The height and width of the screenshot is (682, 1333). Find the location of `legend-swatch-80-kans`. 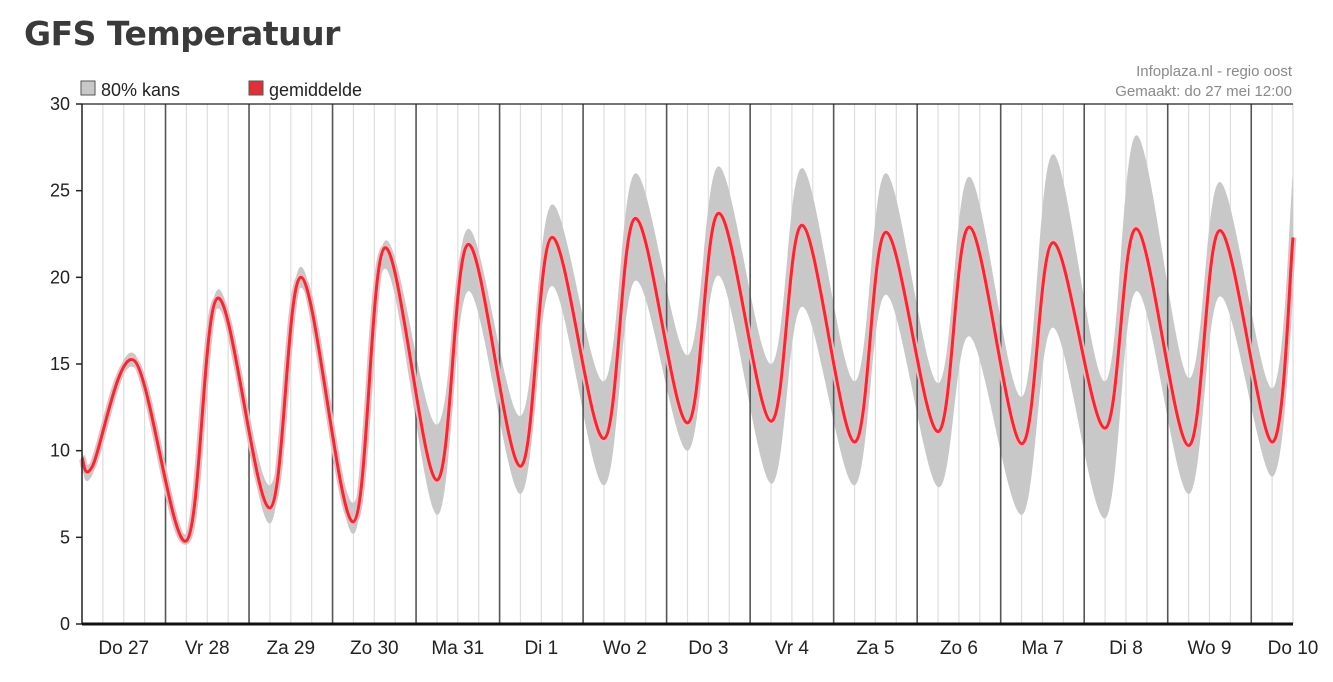

legend-swatch-80-kans is located at coordinates (88, 88).